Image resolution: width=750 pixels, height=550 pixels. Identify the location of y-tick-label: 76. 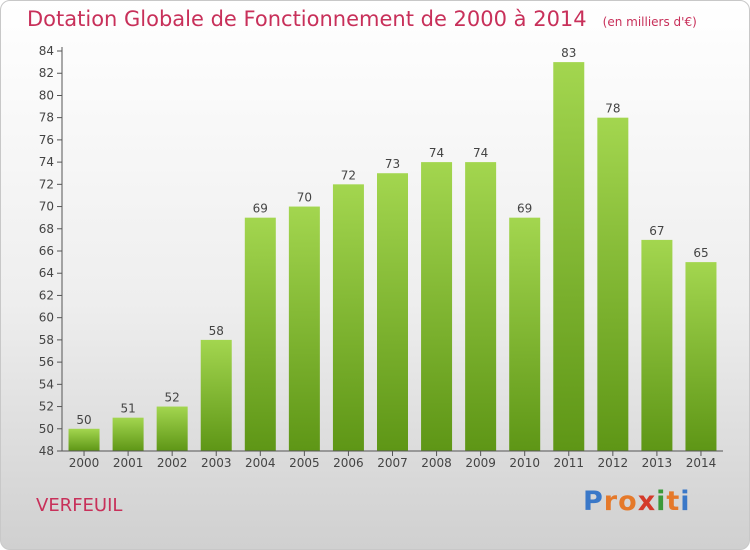
(46, 140).